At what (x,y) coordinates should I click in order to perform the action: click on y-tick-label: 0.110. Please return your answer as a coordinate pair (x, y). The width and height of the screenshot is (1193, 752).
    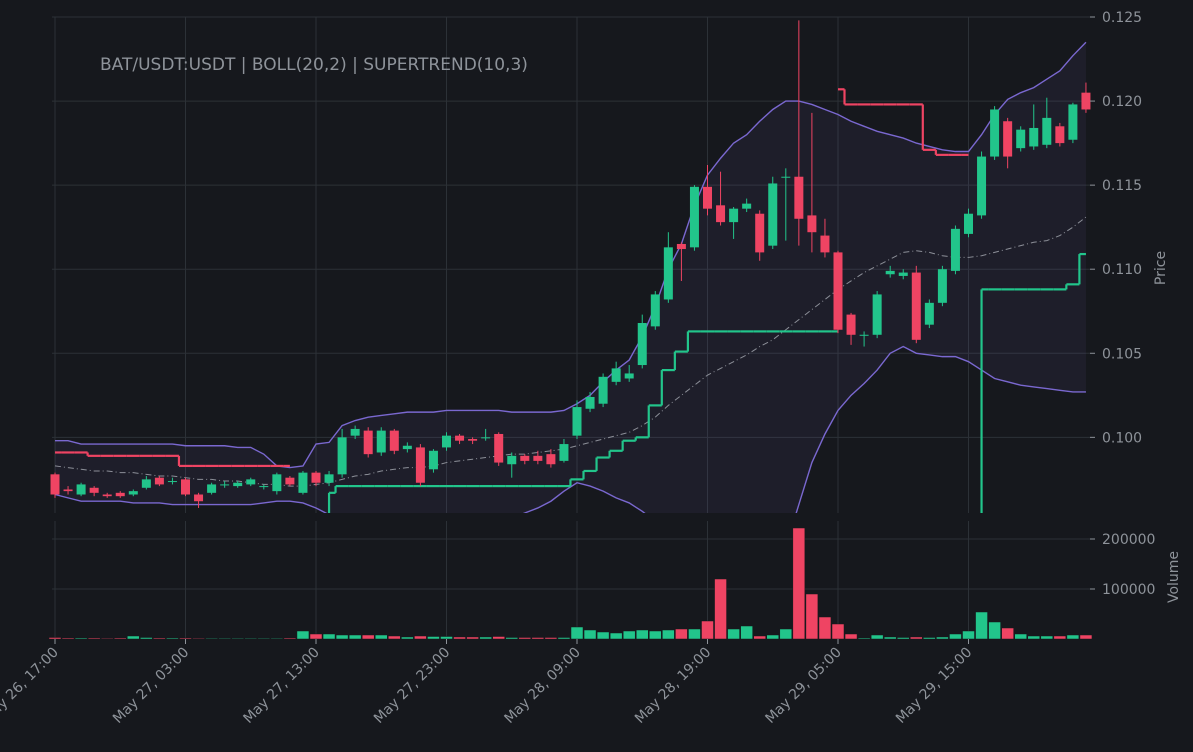
    Looking at the image, I should click on (1122, 270).